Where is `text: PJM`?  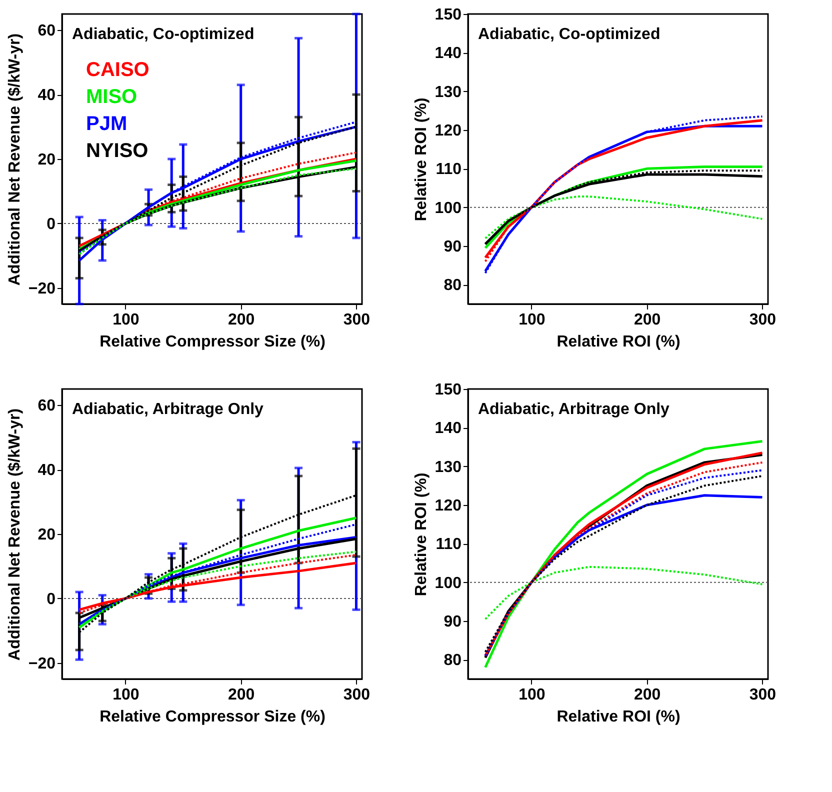
text: PJM is located at coordinates (107, 124).